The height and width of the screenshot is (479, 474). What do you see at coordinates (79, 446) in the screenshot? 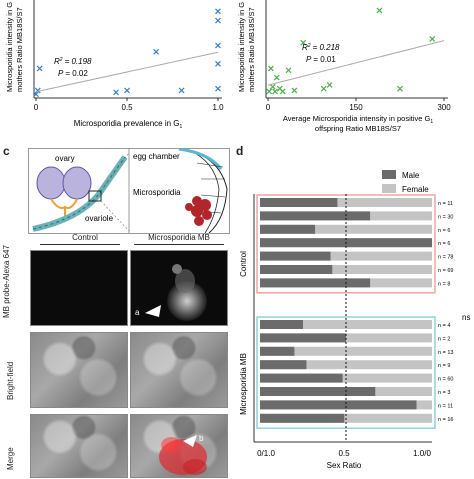
I see `micrograph-control-merge` at bounding box center [79, 446].